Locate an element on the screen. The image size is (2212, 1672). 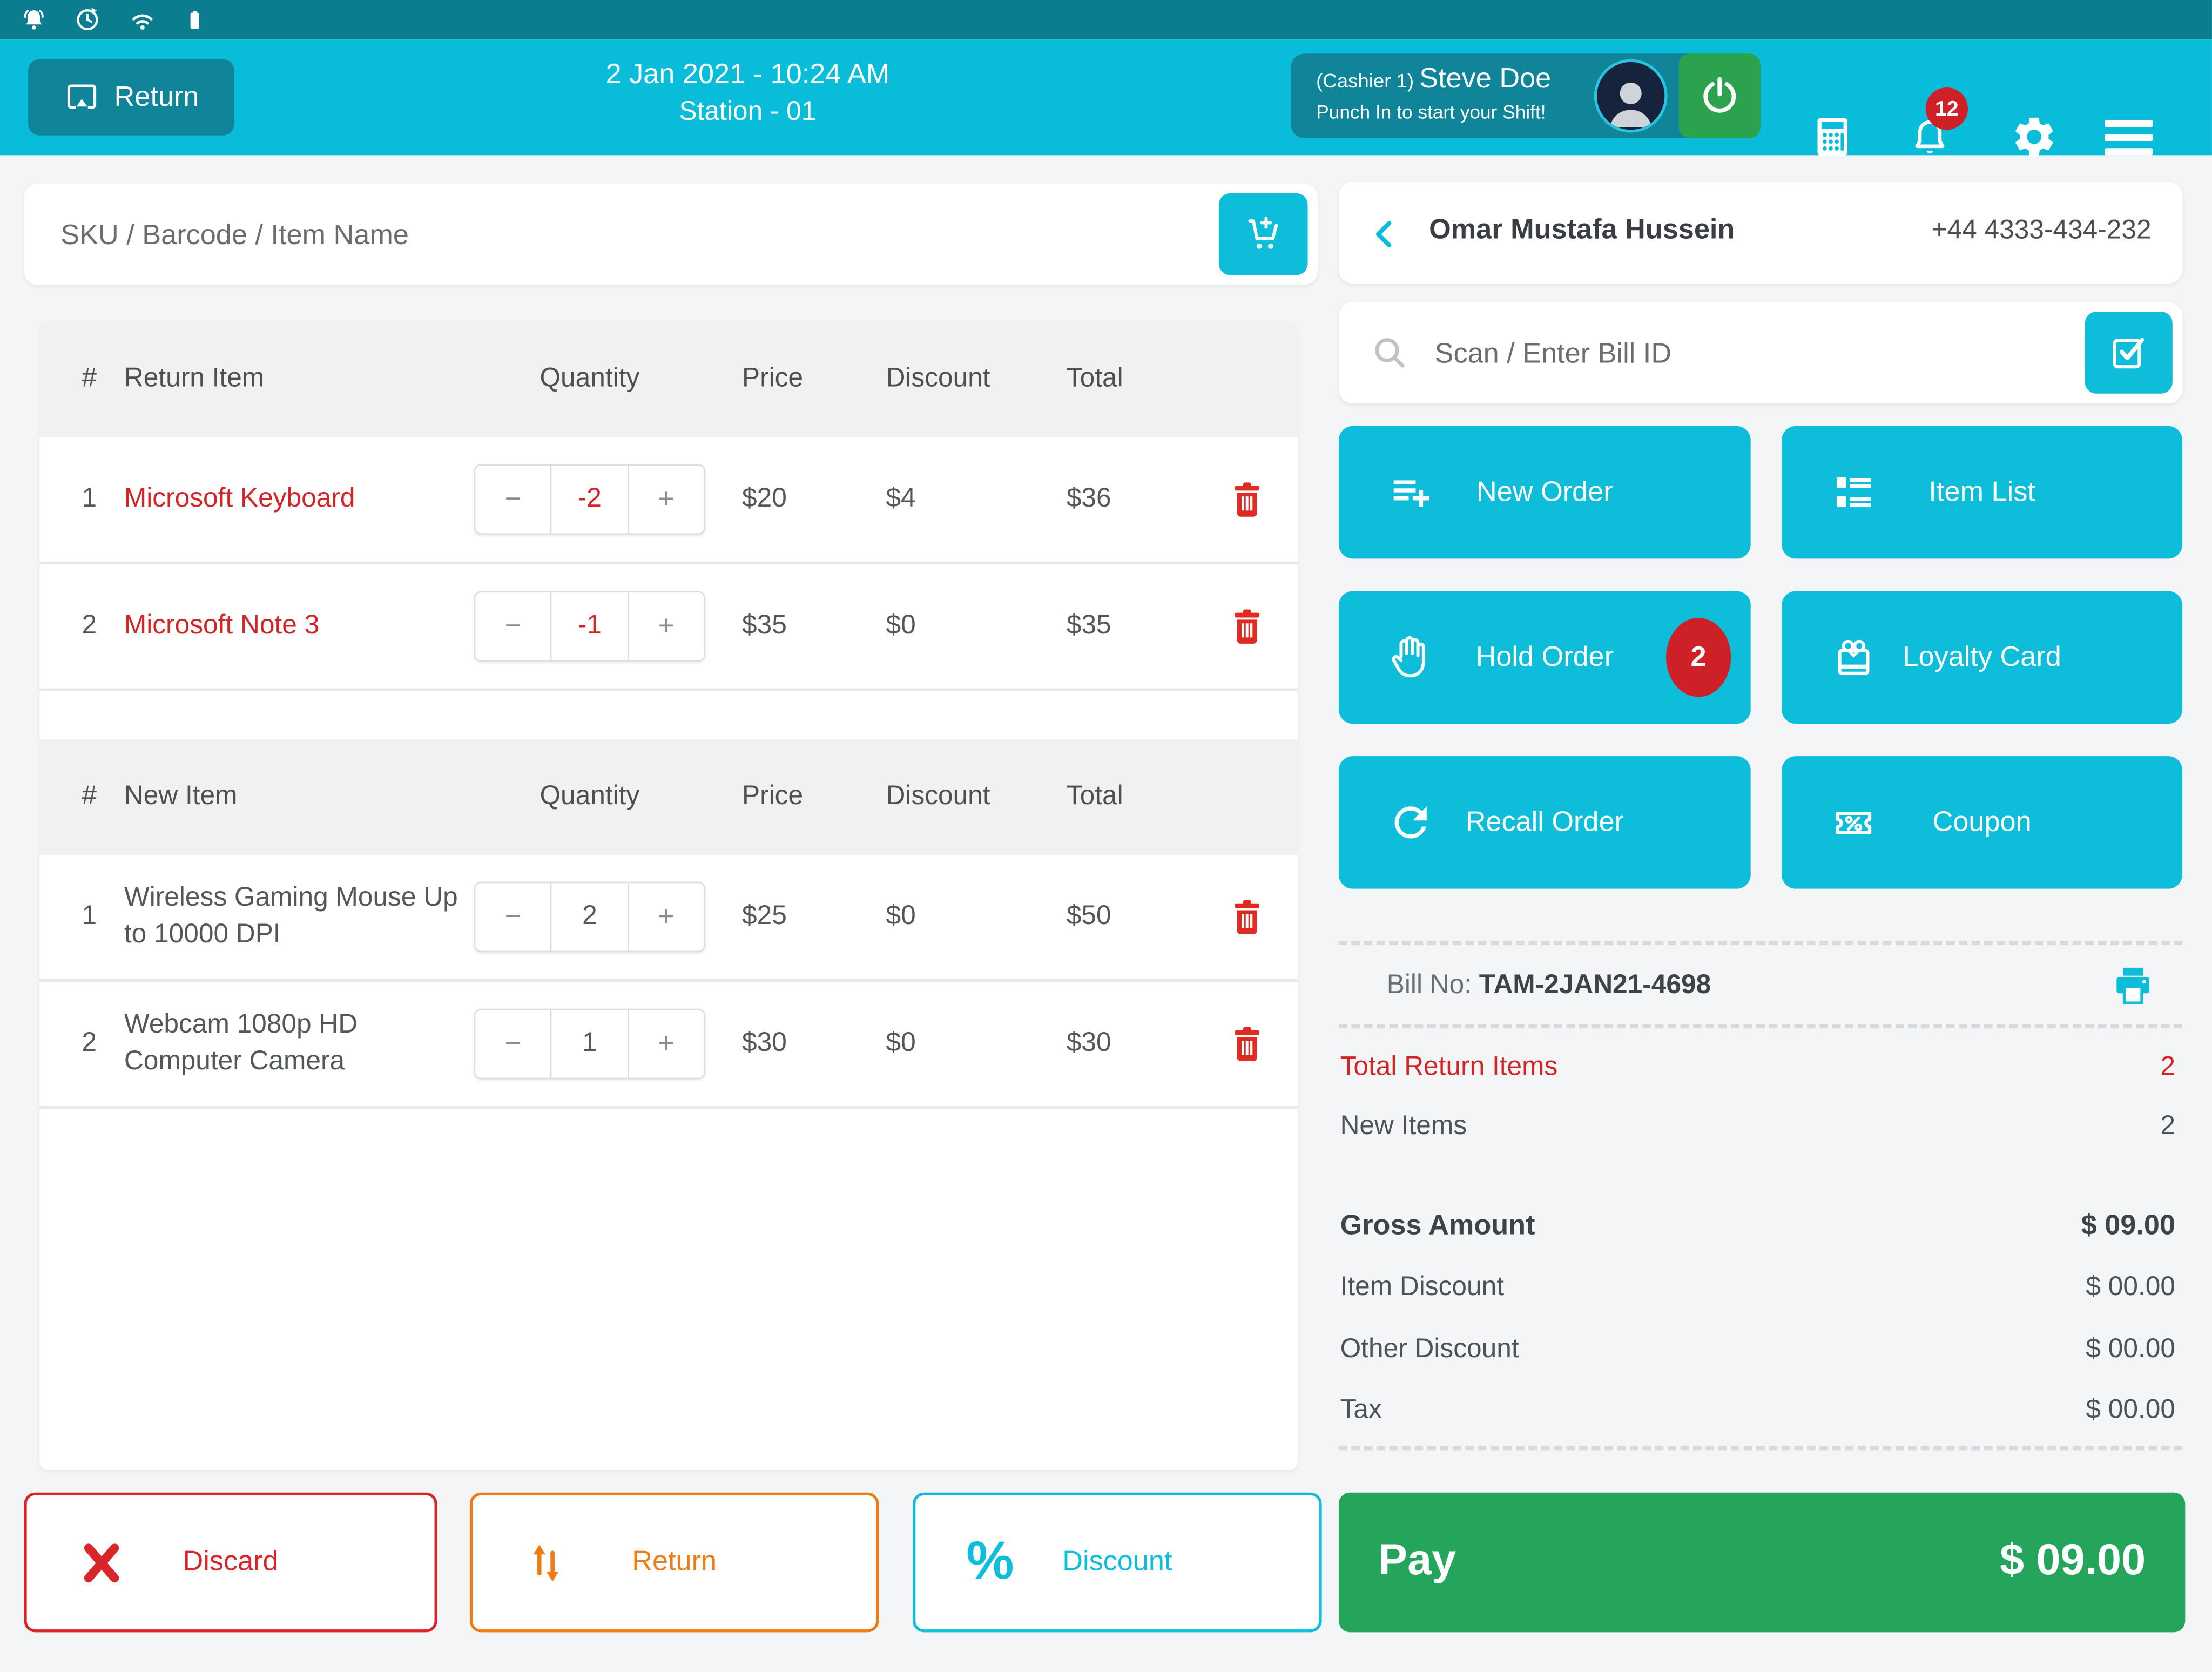
confirm-bill-button is located at coordinates (2129, 353).